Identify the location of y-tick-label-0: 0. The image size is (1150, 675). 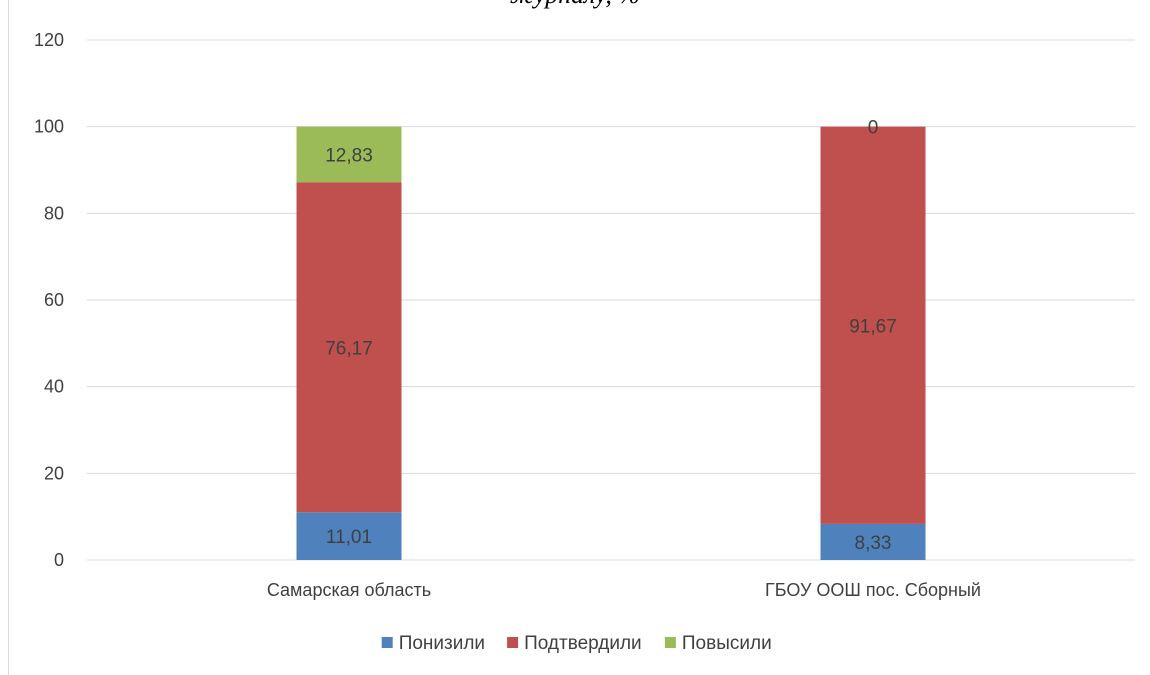
(59, 560).